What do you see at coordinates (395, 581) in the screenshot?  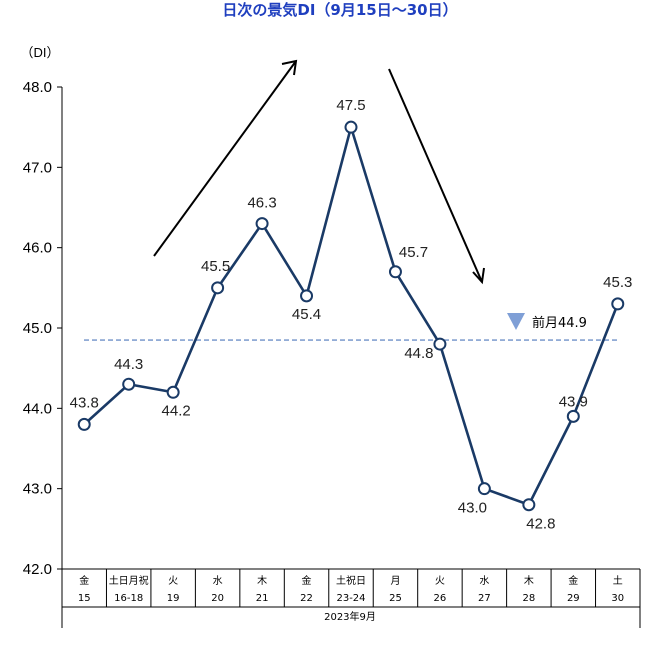 I see `x-category-day: 月` at bounding box center [395, 581].